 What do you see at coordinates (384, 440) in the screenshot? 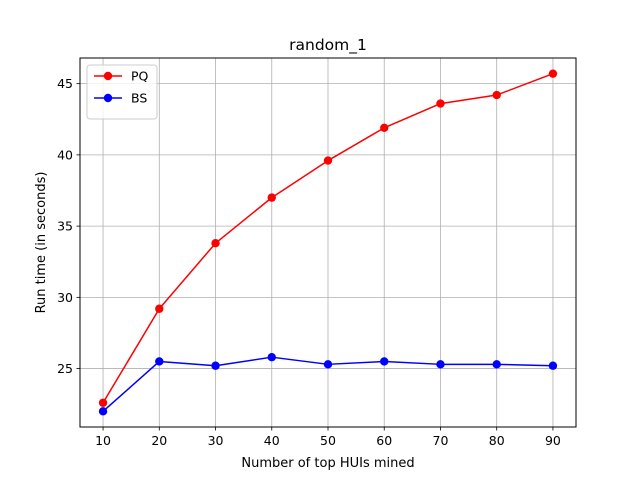
I see `x-tick-label: 60` at bounding box center [384, 440].